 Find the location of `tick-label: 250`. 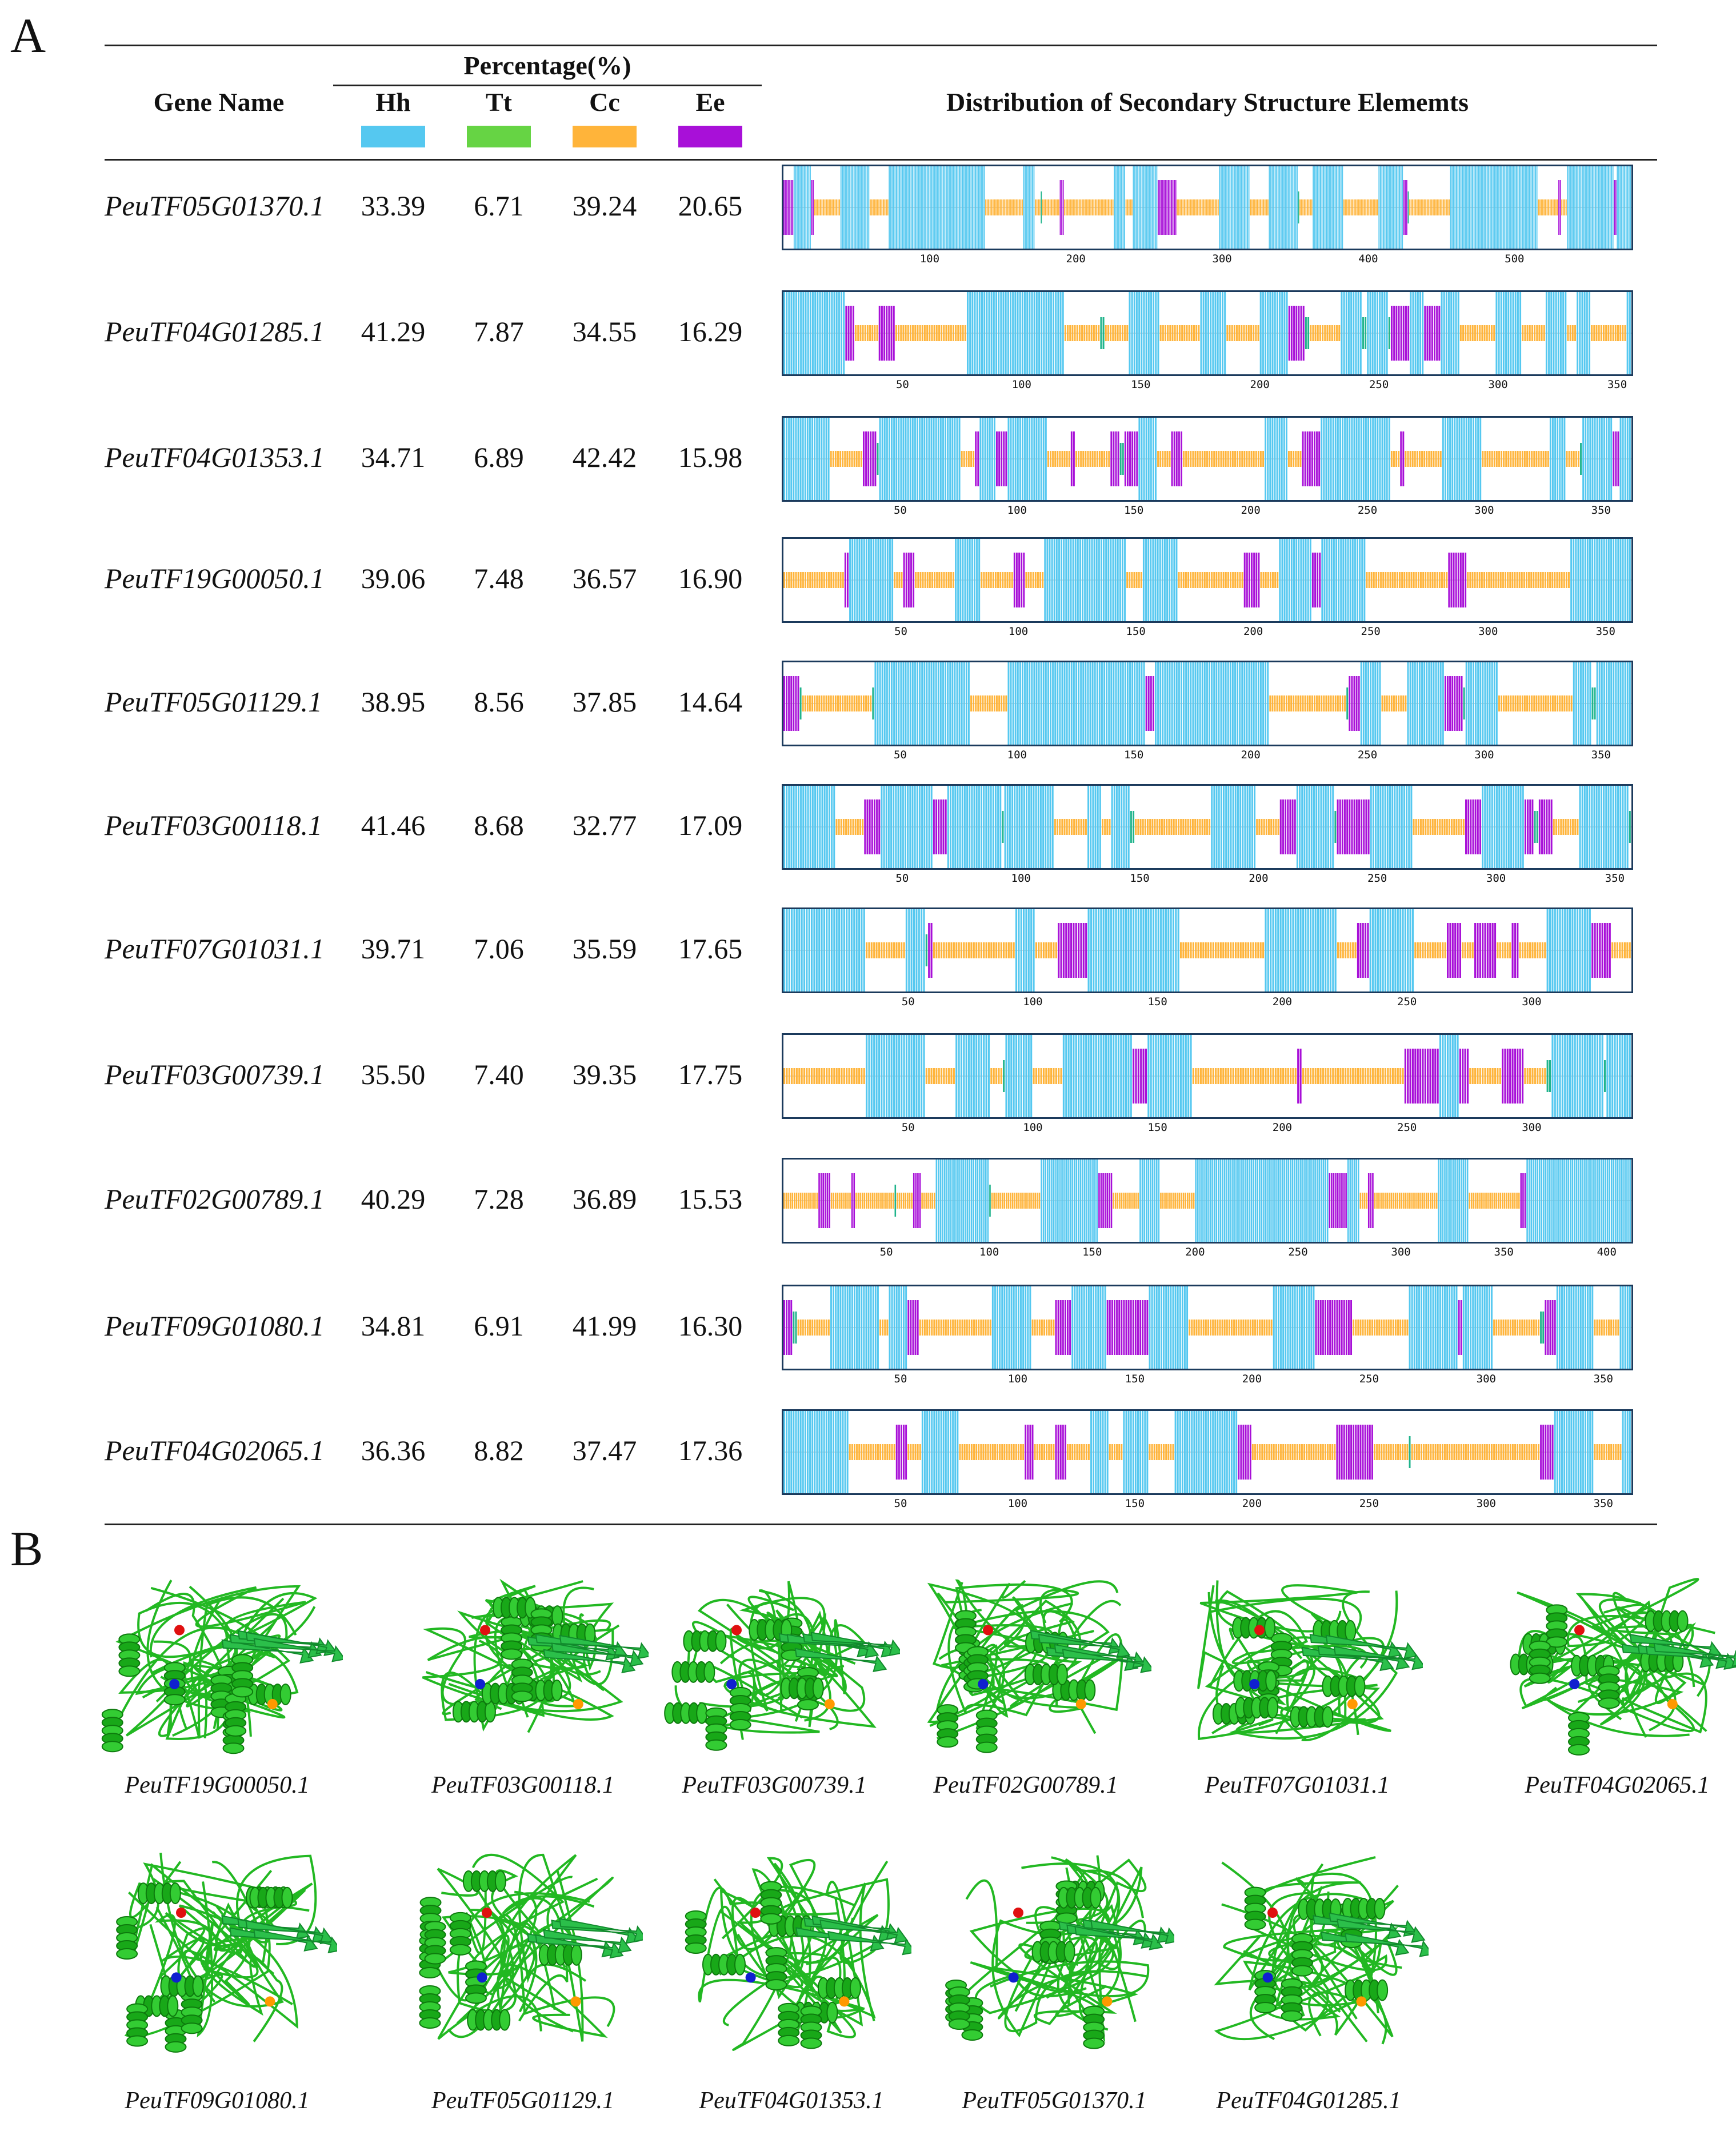

tick-label: 250 is located at coordinates (1369, 1379).